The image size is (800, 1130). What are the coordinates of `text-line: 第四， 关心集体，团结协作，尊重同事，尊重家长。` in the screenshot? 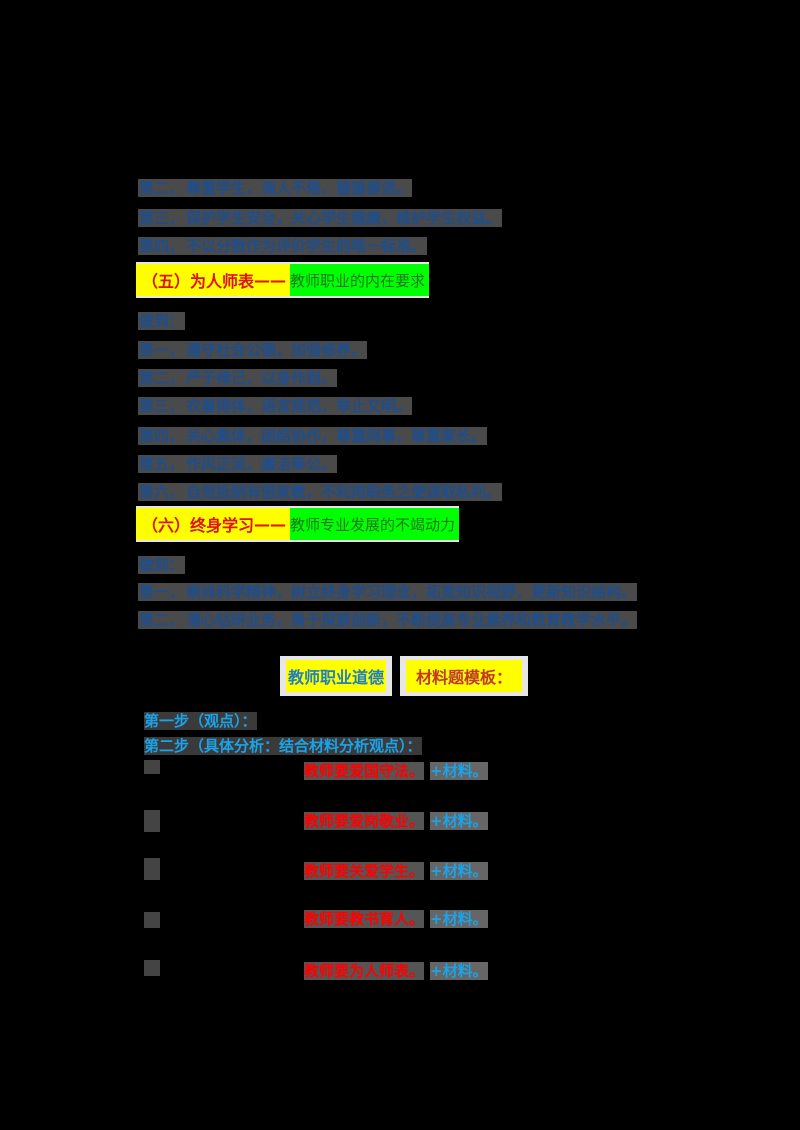 It's located at (313, 436).